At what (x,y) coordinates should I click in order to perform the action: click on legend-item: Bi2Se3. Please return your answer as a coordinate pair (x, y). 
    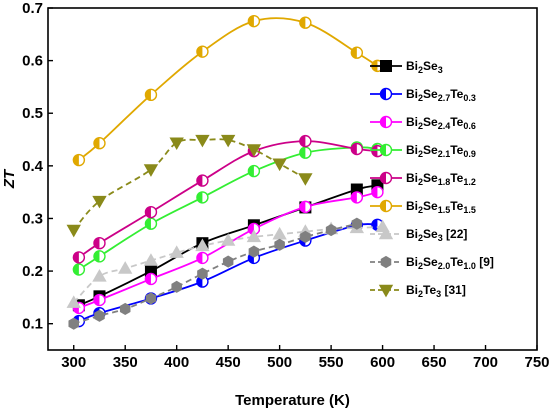
    Looking at the image, I should click on (406, 67).